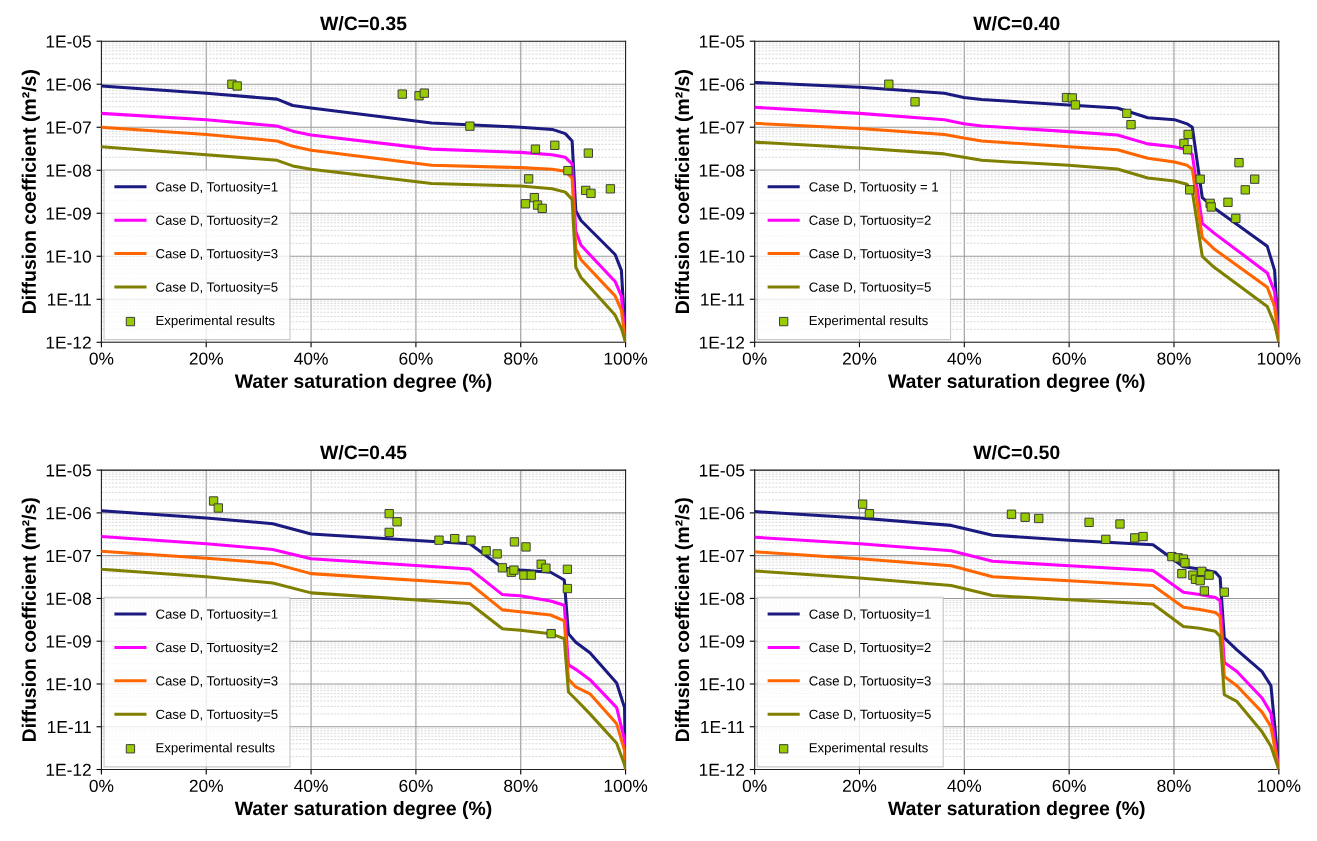 The image size is (1317, 841). I want to click on legend-label: Case D, Tortuosity = 1, so click(874, 188).